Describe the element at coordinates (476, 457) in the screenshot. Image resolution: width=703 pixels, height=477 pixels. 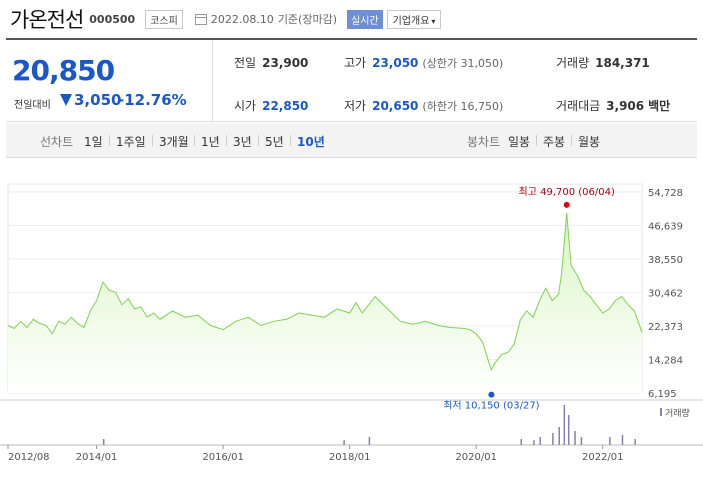
I see `x-tick-label: 2020/01` at that location.